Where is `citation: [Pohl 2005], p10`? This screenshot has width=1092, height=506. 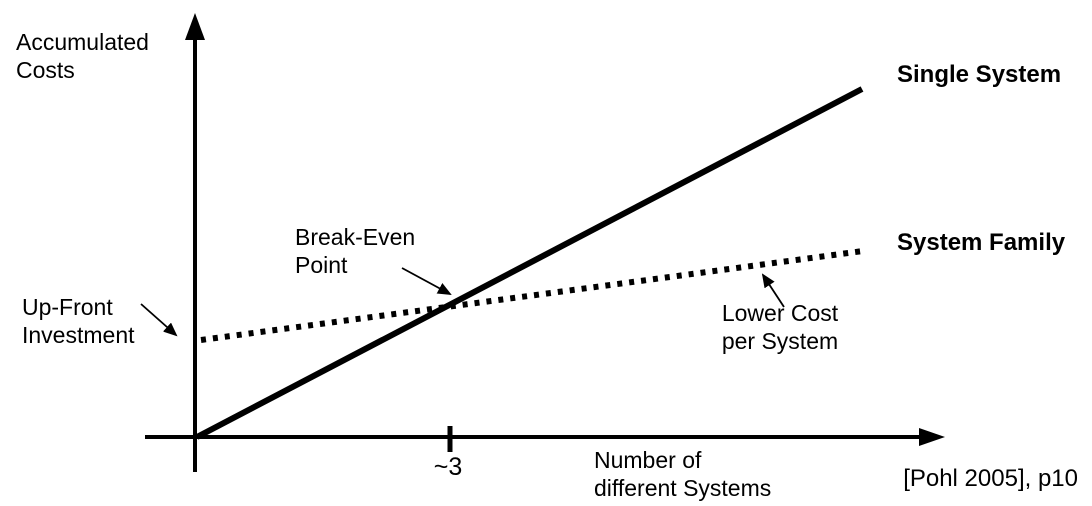 citation: [Pohl 2005], p10 is located at coordinates (990, 478).